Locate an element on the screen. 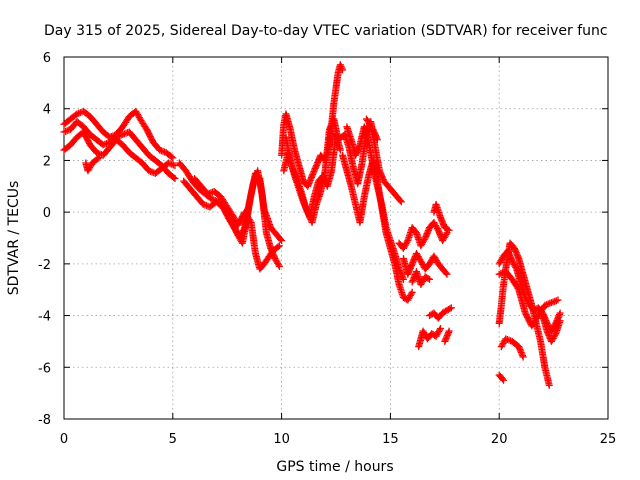 The width and height of the screenshot is (640, 480). x-axis-title: GPS time / hours is located at coordinates (334, 467).